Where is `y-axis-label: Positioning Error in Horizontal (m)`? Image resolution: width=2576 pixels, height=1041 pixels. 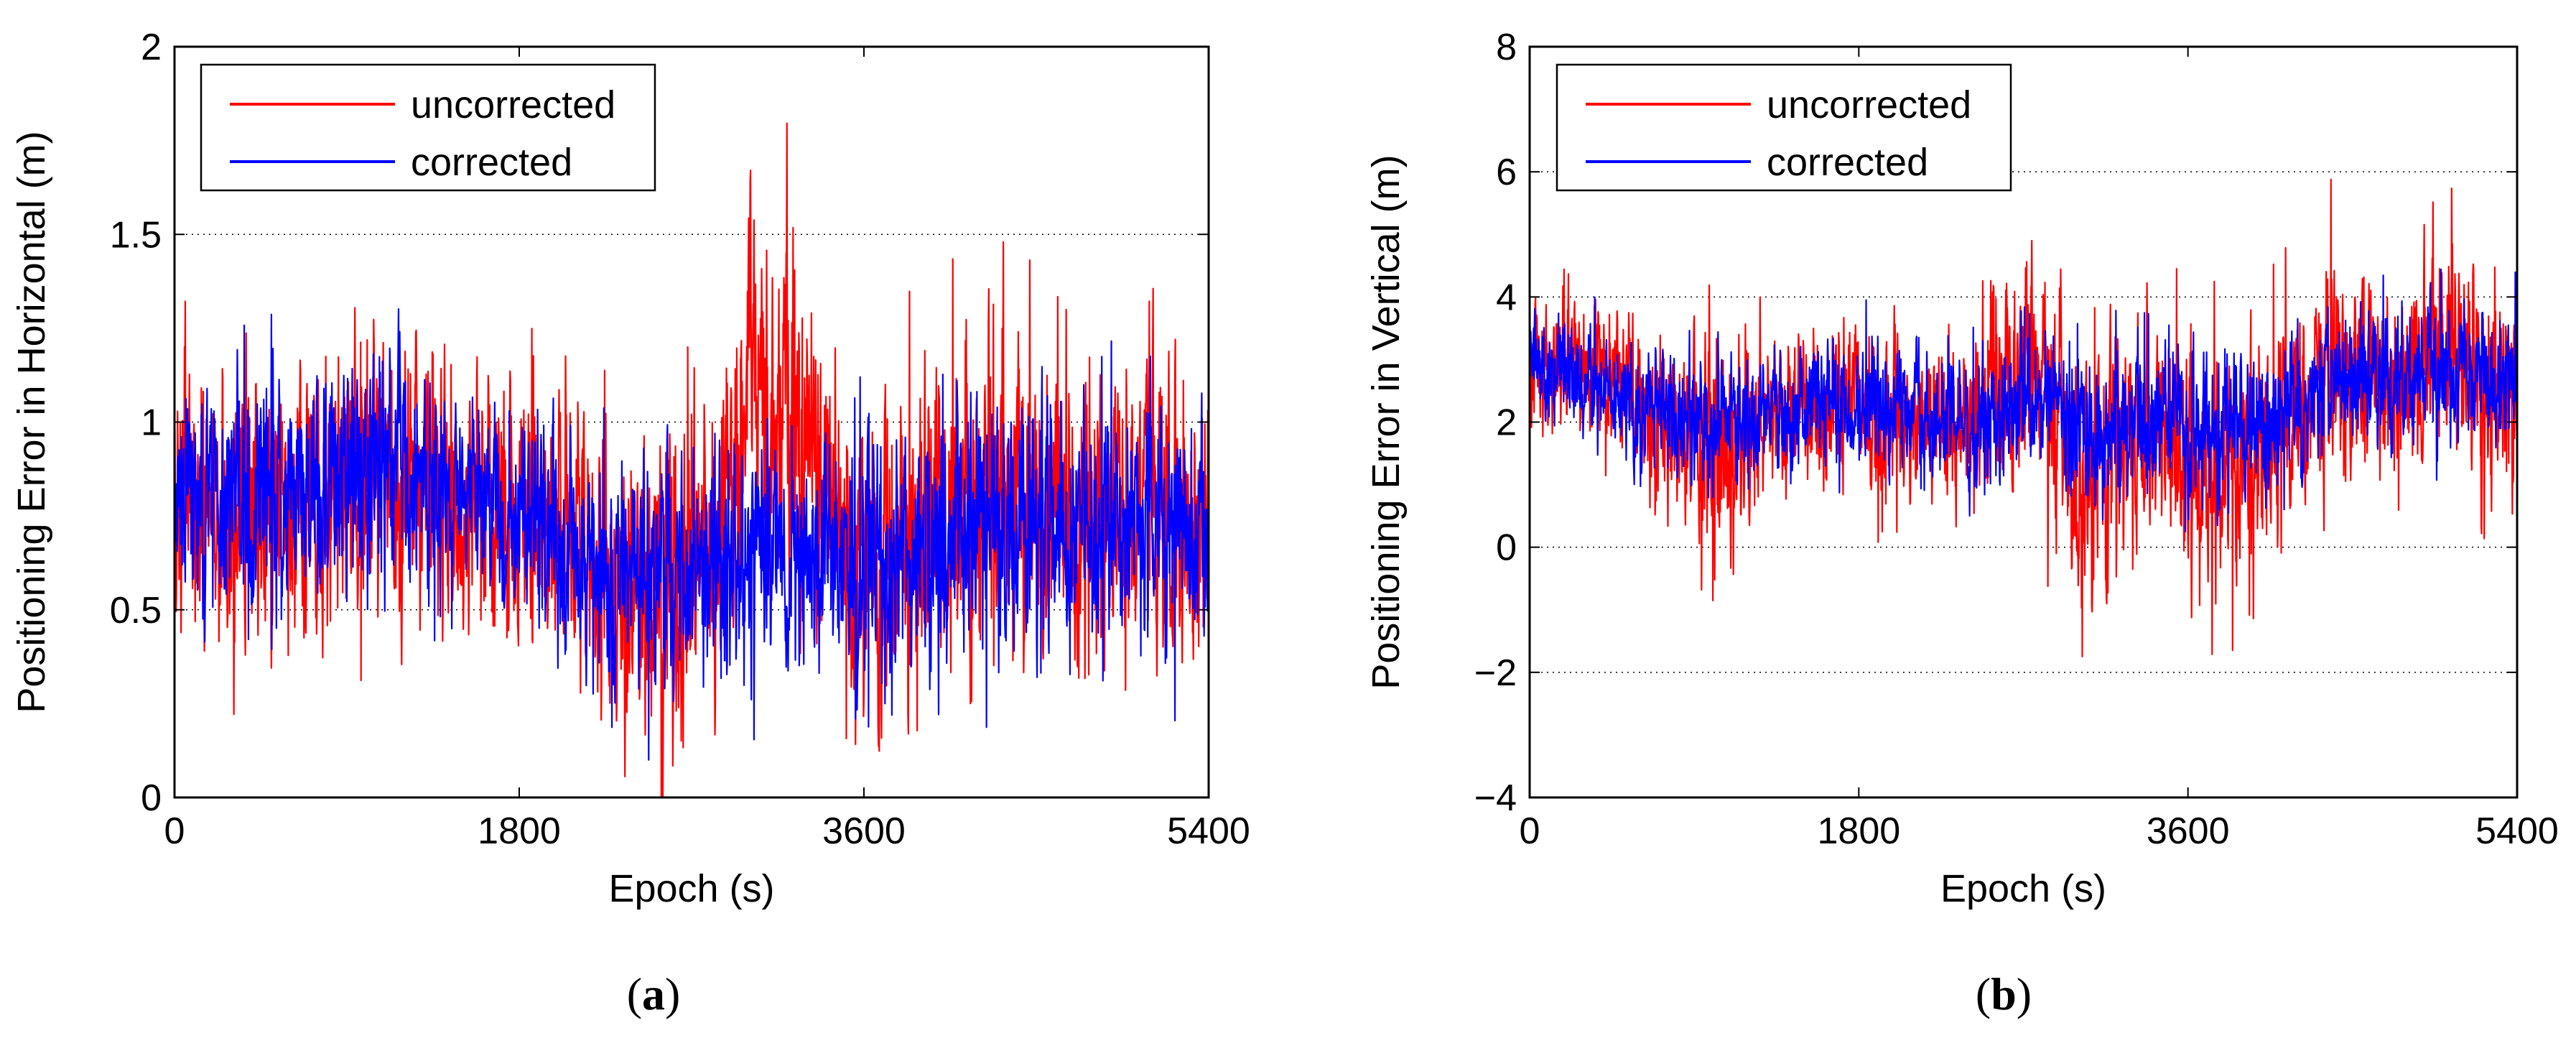
y-axis-label: Positioning Error in Horizontal (m) is located at coordinates (31, 422).